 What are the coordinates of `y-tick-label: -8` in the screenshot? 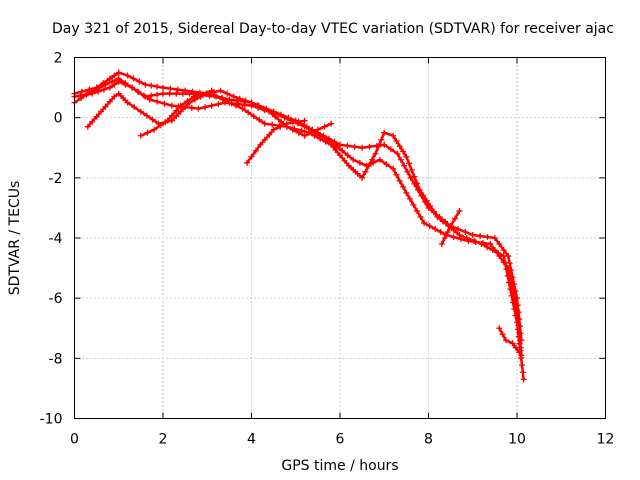 It's located at (56, 359).